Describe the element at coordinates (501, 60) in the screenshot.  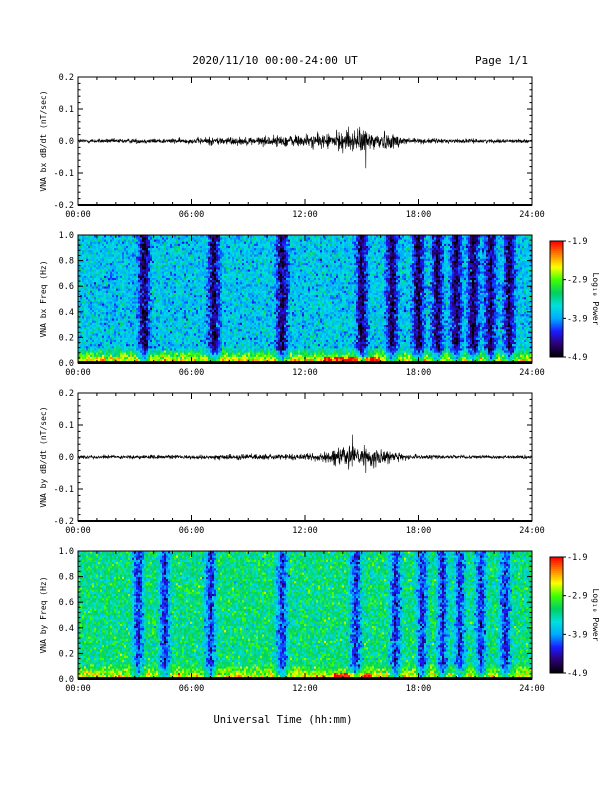
I see `page-indicator: Page 1/1` at that location.